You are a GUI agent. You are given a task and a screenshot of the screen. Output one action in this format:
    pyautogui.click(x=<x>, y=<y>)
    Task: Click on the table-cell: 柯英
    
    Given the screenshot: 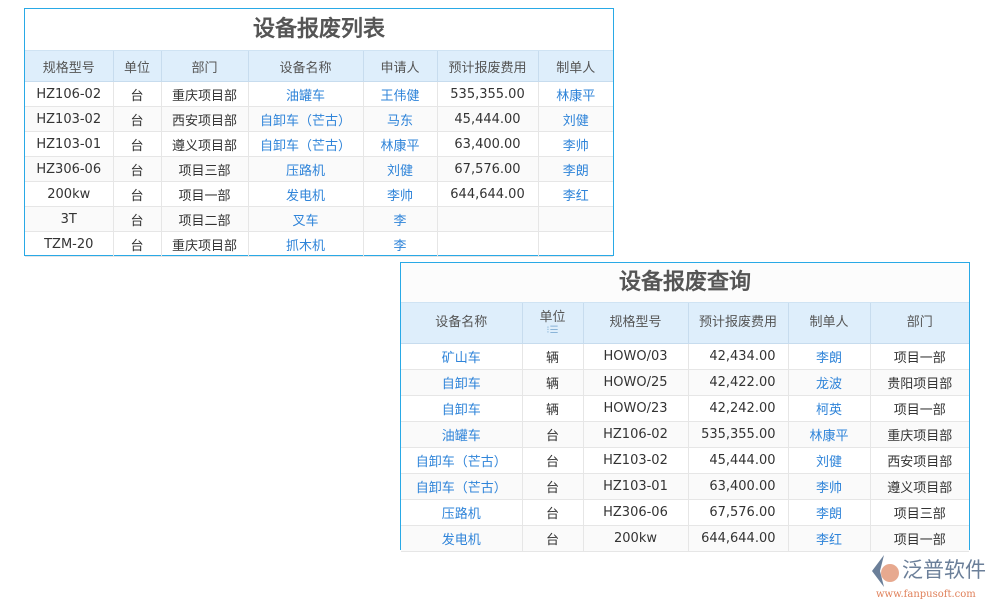 What is the action you would take?
    pyautogui.click(x=829, y=408)
    